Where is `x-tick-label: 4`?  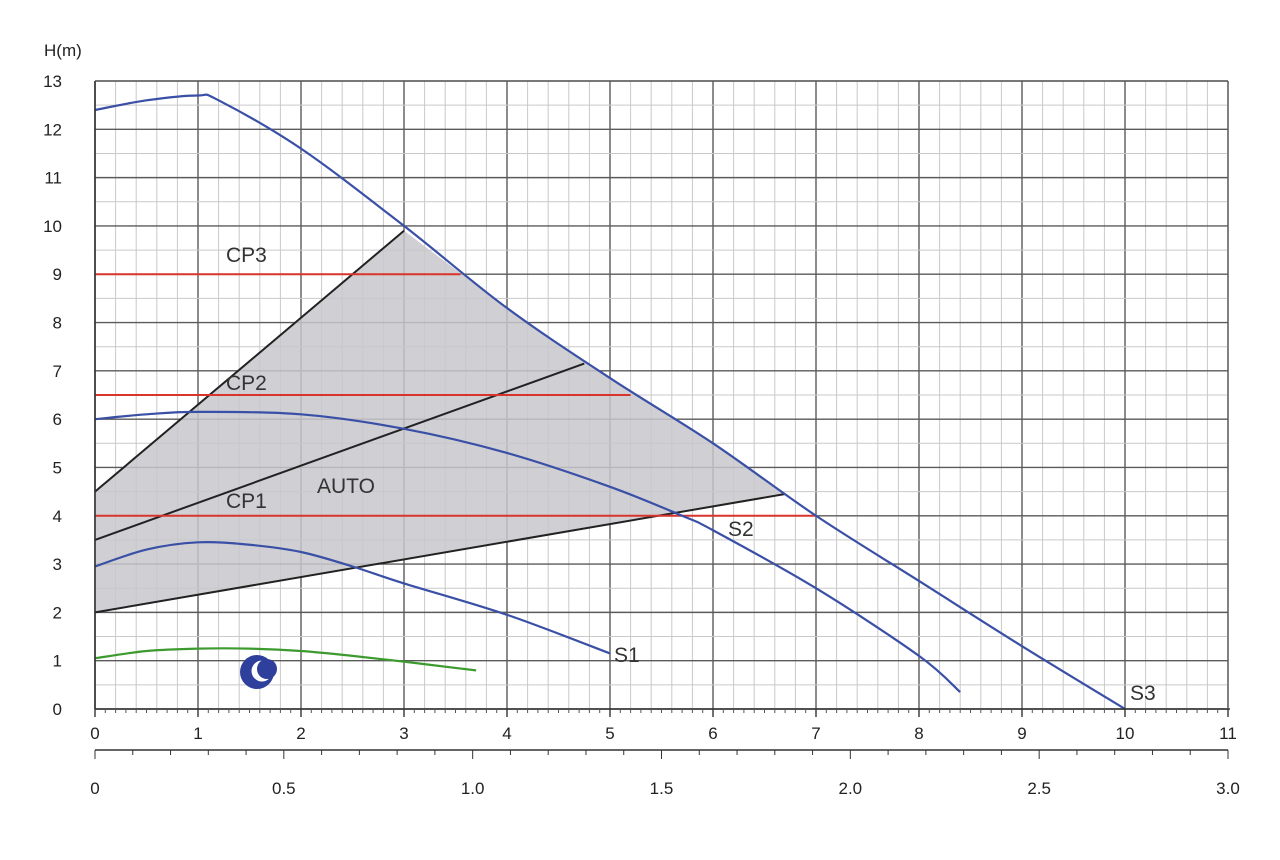 x-tick-label: 4 is located at coordinates (506, 733).